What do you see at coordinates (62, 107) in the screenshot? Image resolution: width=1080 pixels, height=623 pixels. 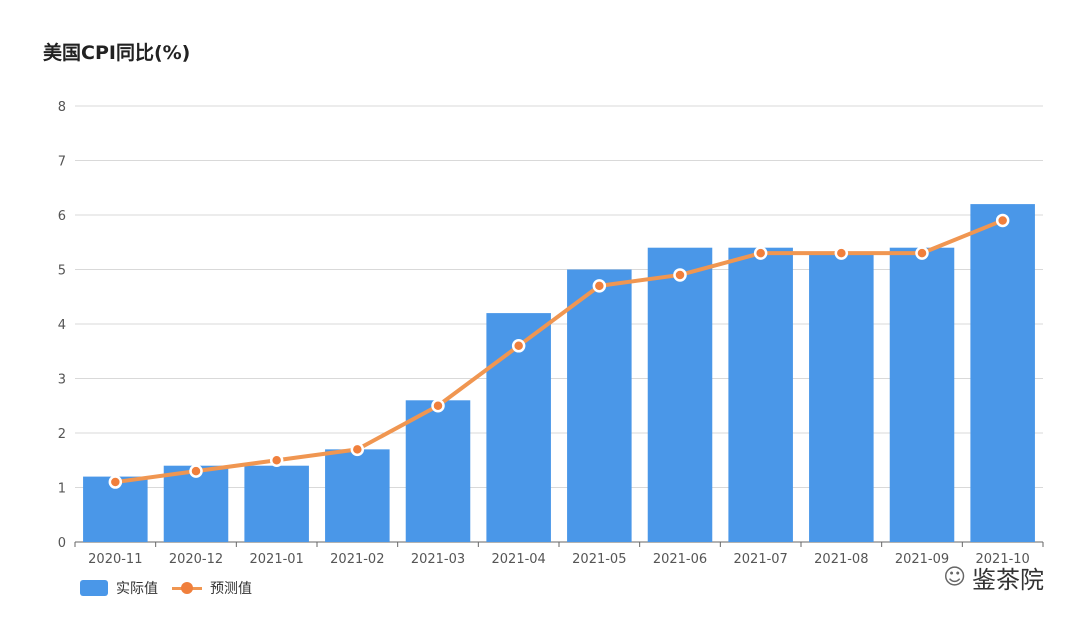 I see `y-tick-label: 8` at bounding box center [62, 107].